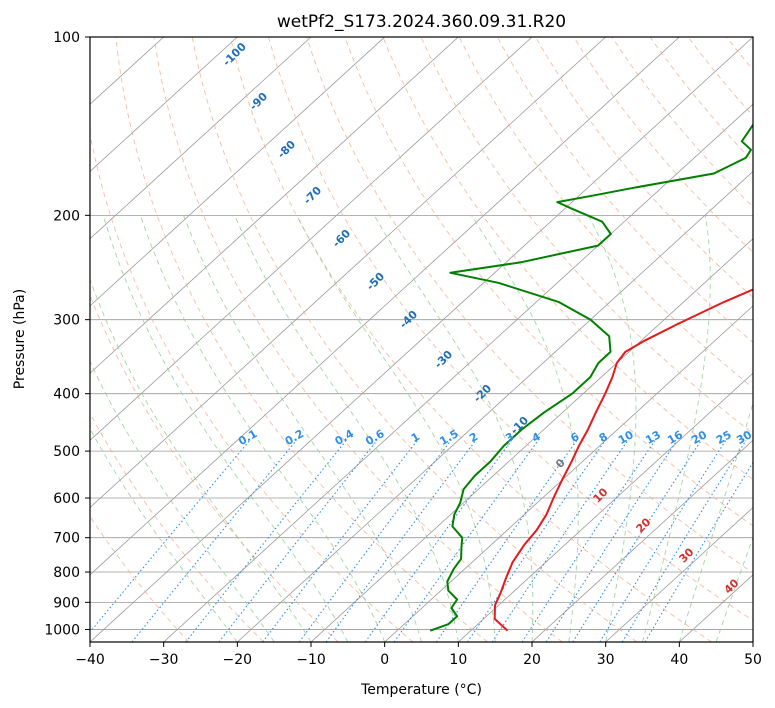 This screenshot has width=775, height=708. I want to click on x-tick-label: 30, so click(606, 660).